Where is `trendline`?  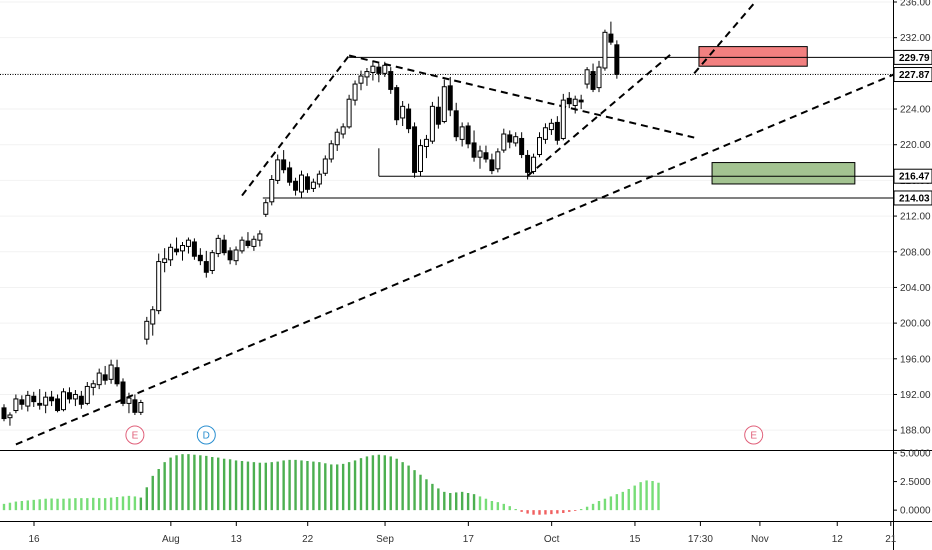 trendline is located at coordinates (724, 39).